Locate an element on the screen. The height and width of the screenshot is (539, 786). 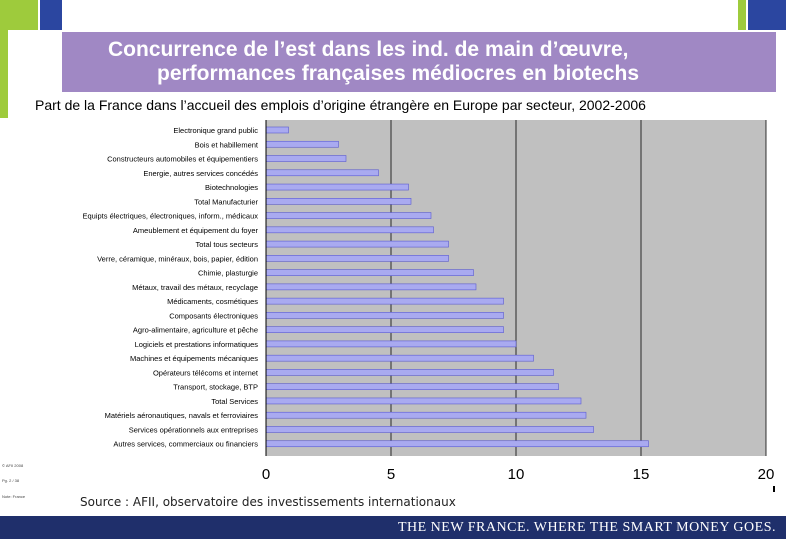
side-note-1: © AFII 2008 is located at coordinates (13, 465).